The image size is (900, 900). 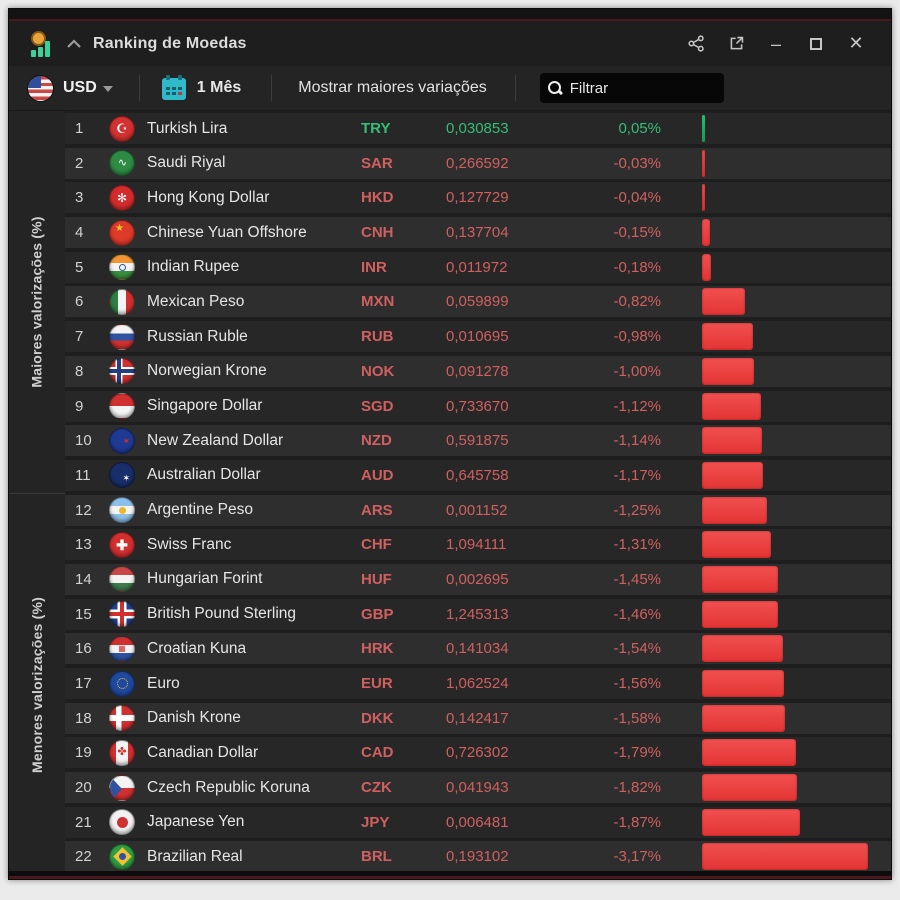 I want to click on currency-name: Czech Republic Koruna, so click(x=228, y=787).